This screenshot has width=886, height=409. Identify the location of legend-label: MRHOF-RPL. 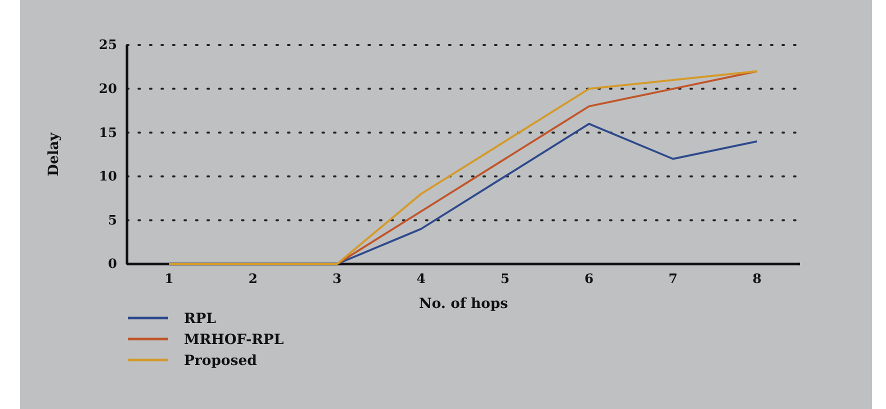
(234, 340).